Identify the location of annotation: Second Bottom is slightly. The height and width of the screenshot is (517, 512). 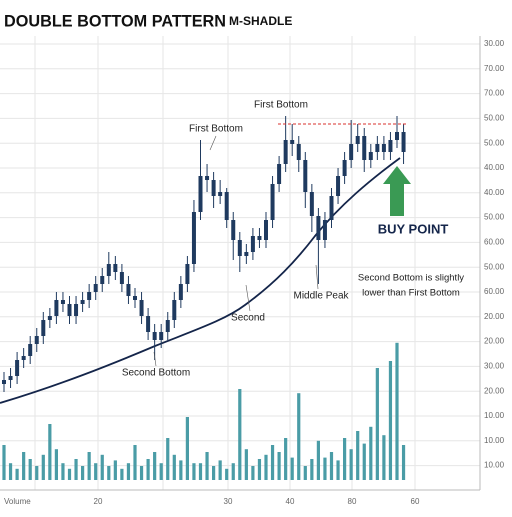
(411, 278).